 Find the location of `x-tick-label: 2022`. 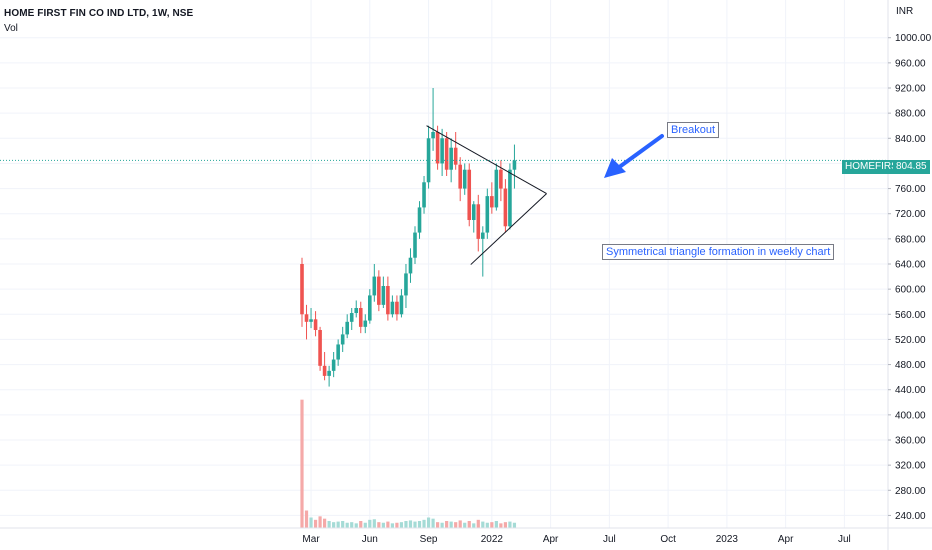

x-tick-label: 2022 is located at coordinates (492, 539).